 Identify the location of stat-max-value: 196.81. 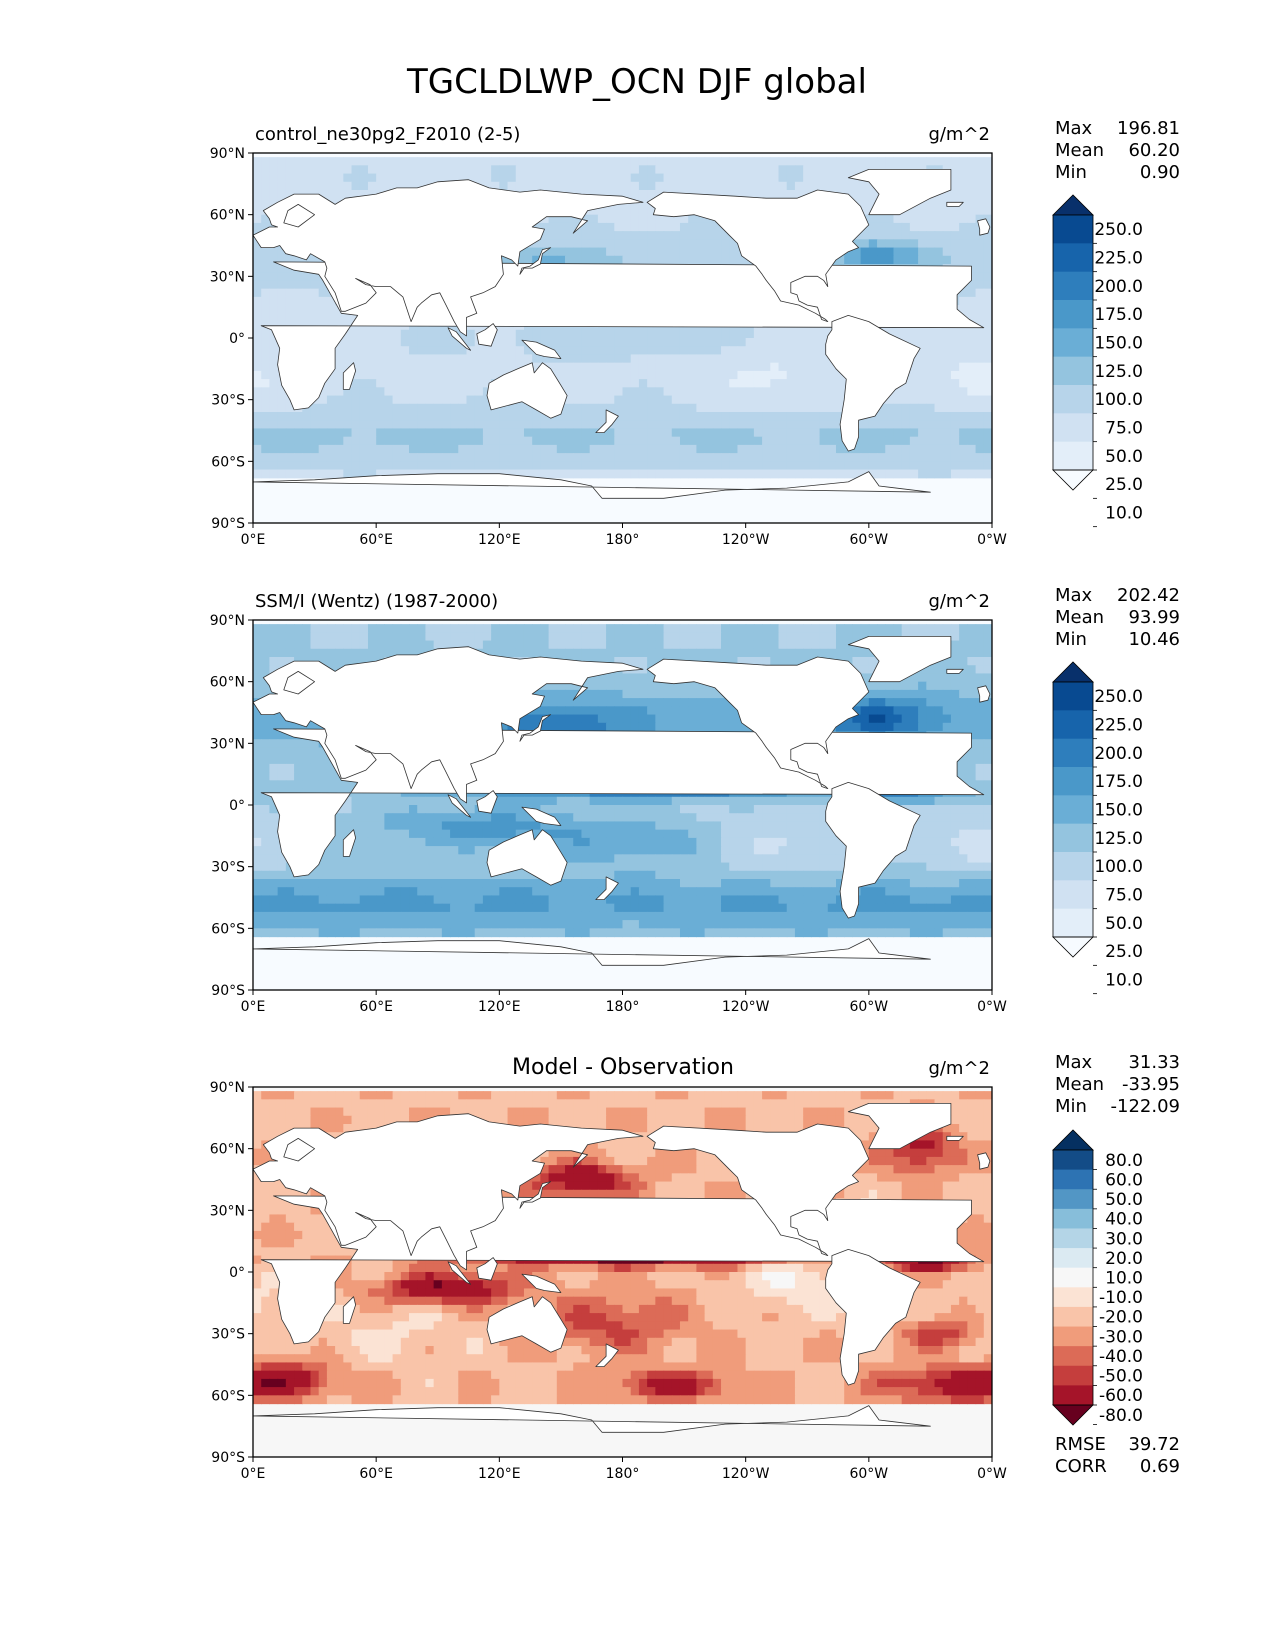
(1148, 128).